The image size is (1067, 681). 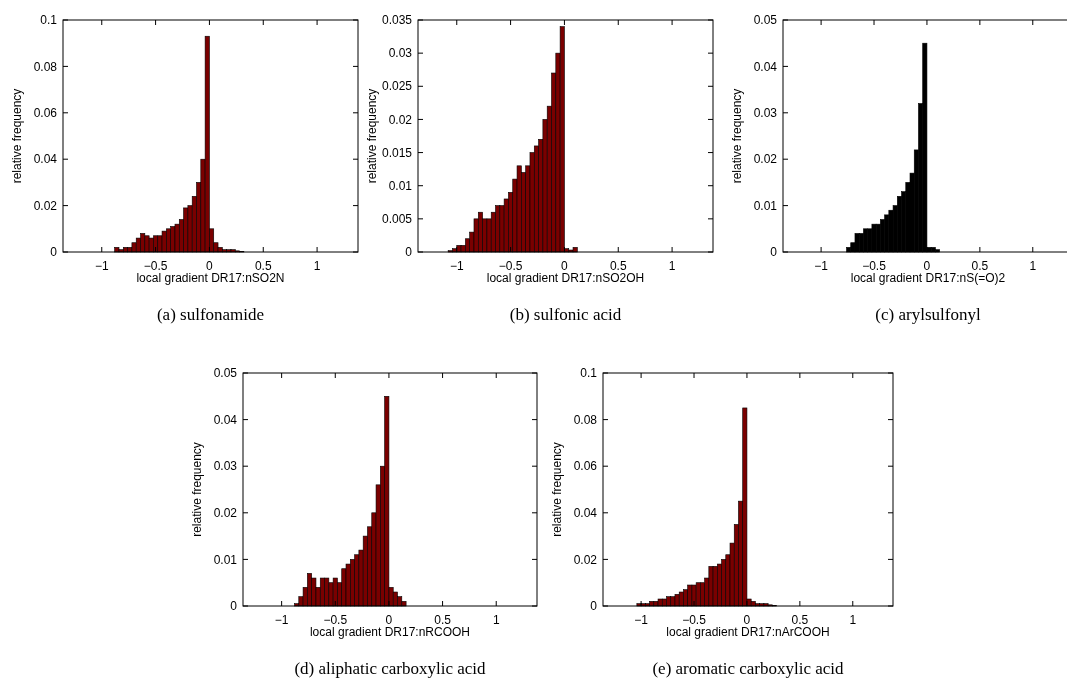 I want to click on y-tick-label: 0.035, so click(x=397, y=20).